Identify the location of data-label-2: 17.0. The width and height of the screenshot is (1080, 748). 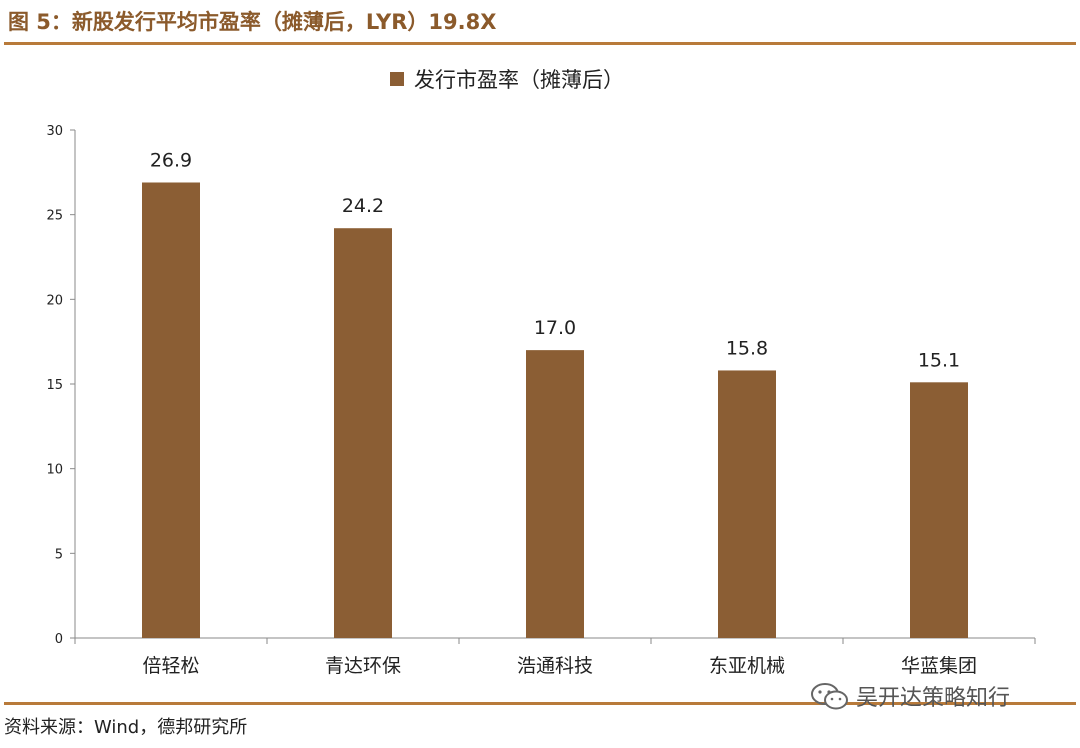
(555, 328).